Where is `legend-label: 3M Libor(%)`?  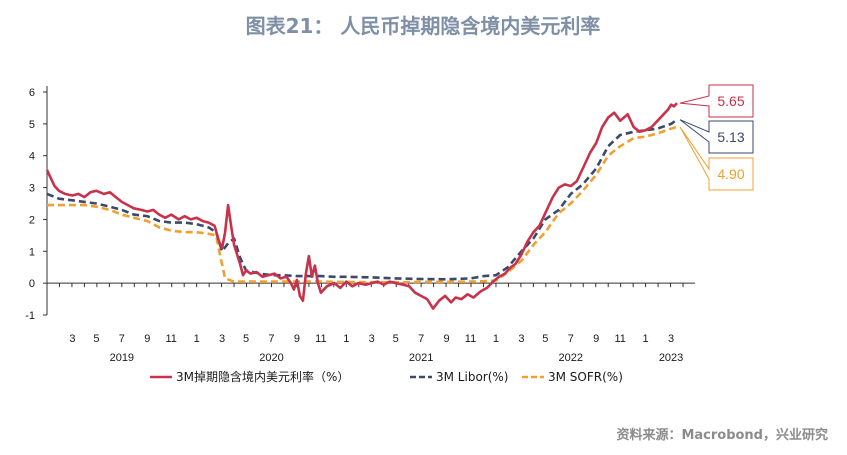
legend-label: 3M Libor(%) is located at coordinates (472, 377).